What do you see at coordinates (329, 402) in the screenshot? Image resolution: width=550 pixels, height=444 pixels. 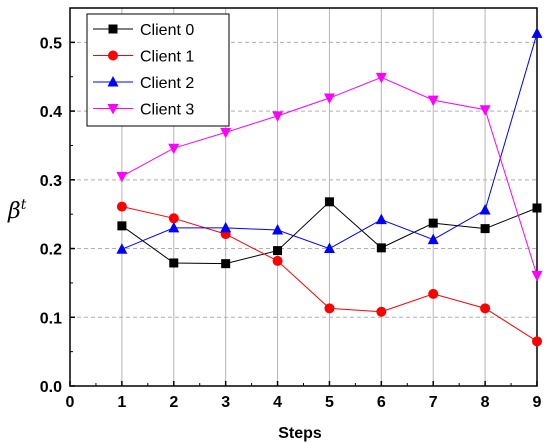 I see `x-tick-label: 5` at bounding box center [329, 402].